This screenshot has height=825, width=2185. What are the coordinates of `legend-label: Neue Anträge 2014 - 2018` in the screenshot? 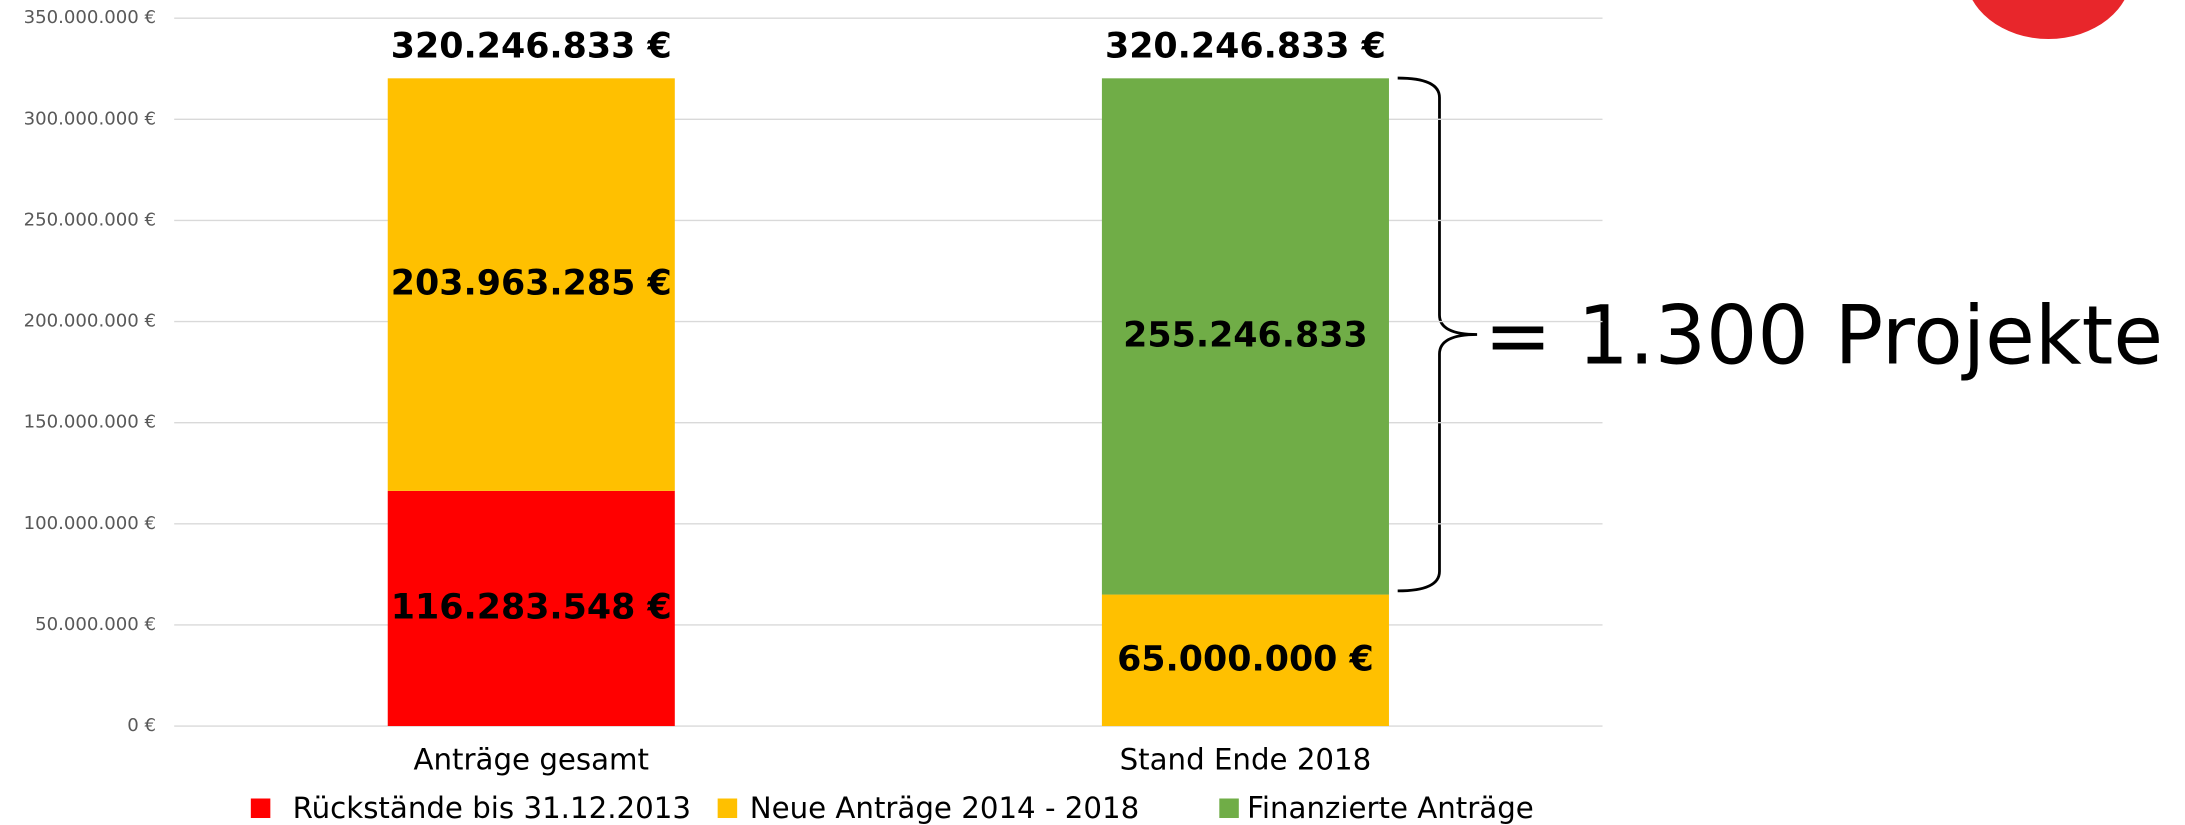 It's located at (945, 808).